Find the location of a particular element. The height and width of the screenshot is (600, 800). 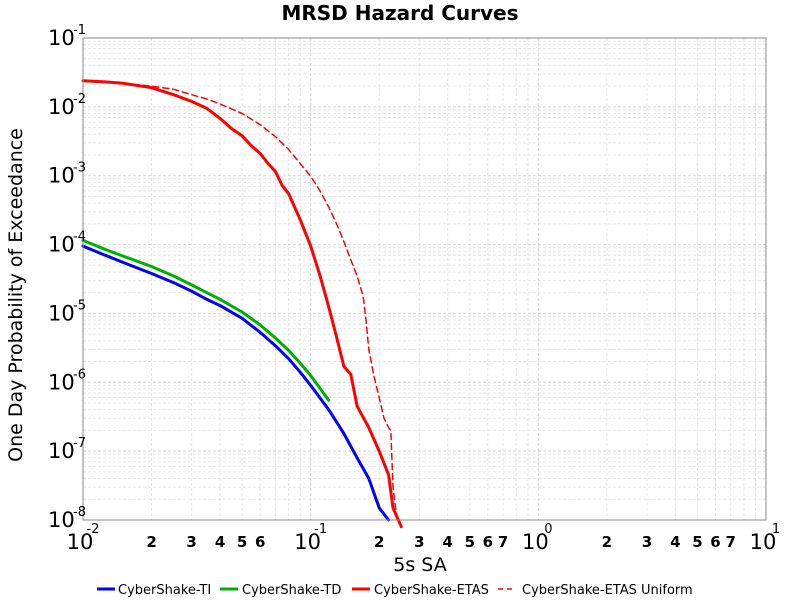

legend-label-2: CyberShake-ETAS is located at coordinates (431, 590).